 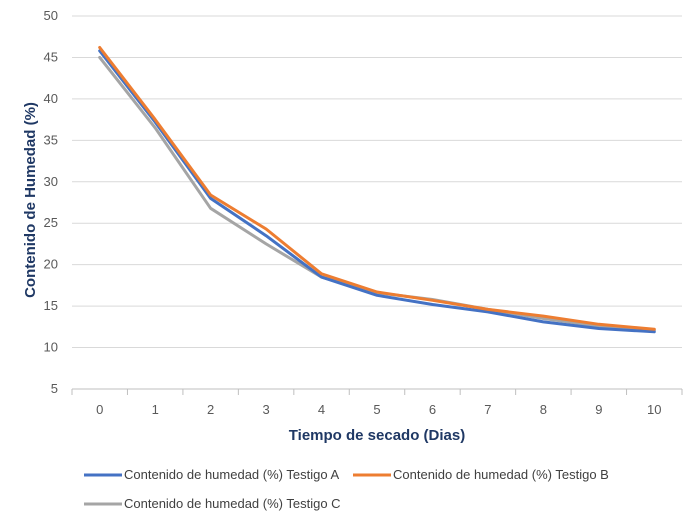 What do you see at coordinates (51, 15) in the screenshot?
I see `y-tick-label-50: 50` at bounding box center [51, 15].